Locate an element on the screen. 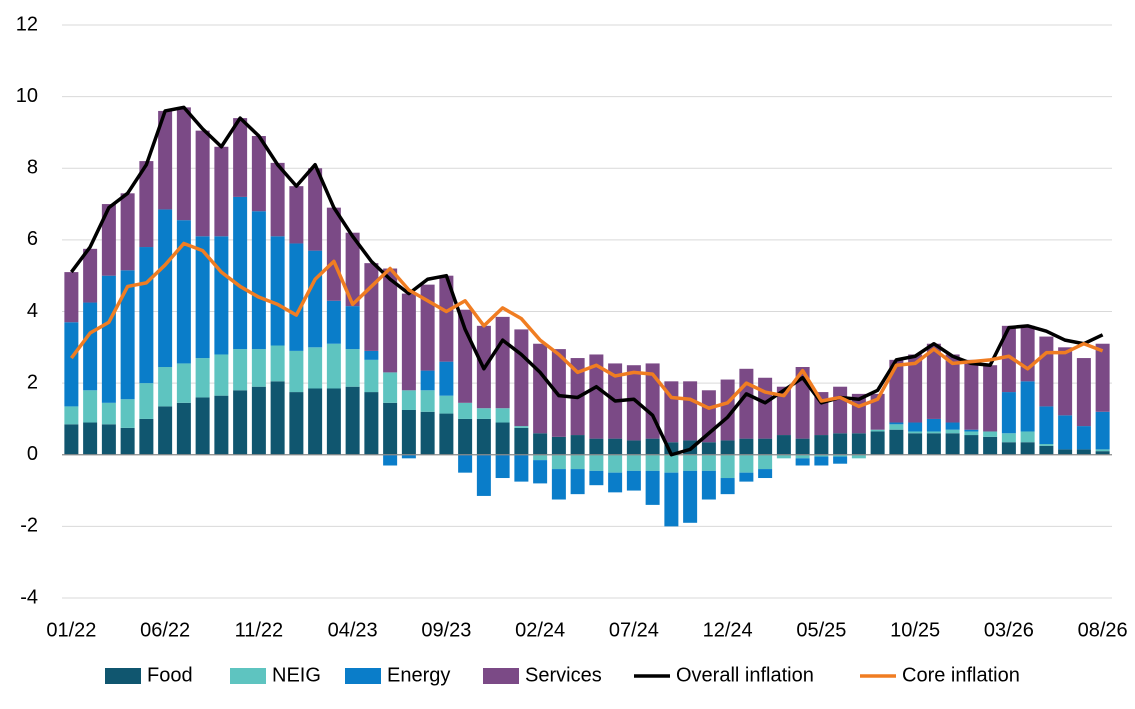 Image resolution: width=1135 pixels, height=709 pixels. legend-label: Food is located at coordinates (170, 675).